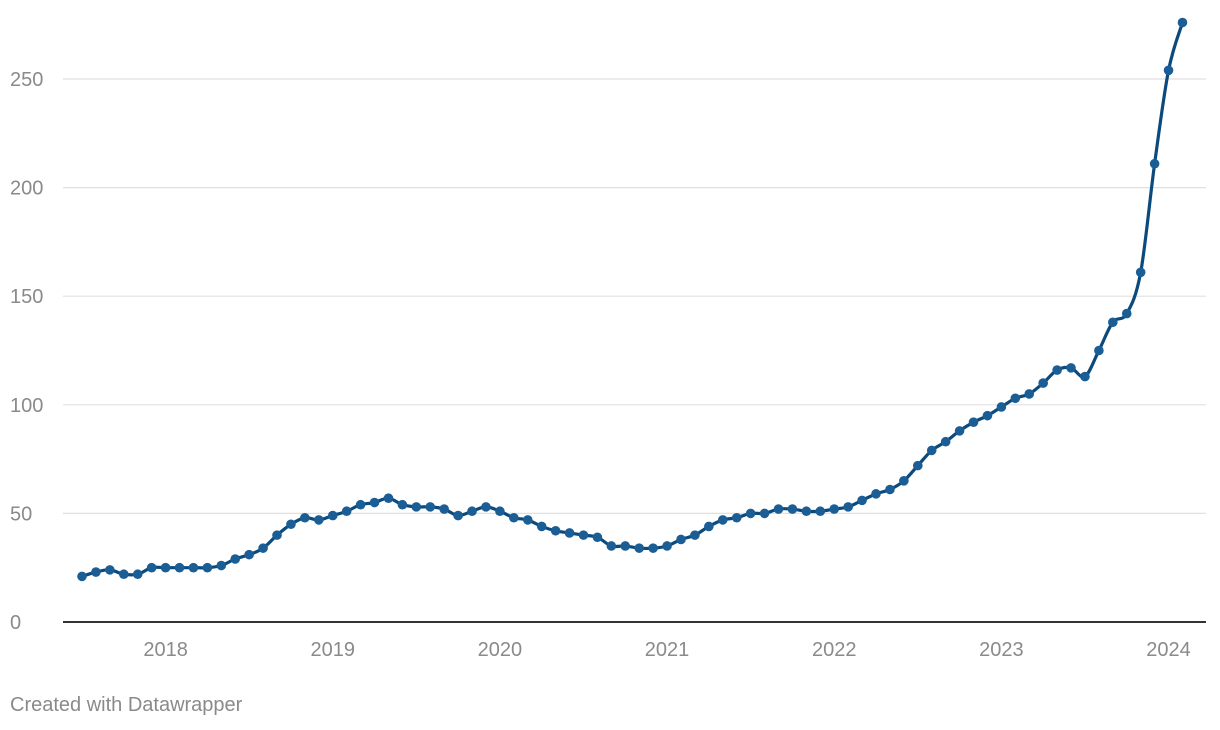  What do you see at coordinates (1001, 650) in the screenshot?
I see `x-tick-label-2023: 2023` at bounding box center [1001, 650].